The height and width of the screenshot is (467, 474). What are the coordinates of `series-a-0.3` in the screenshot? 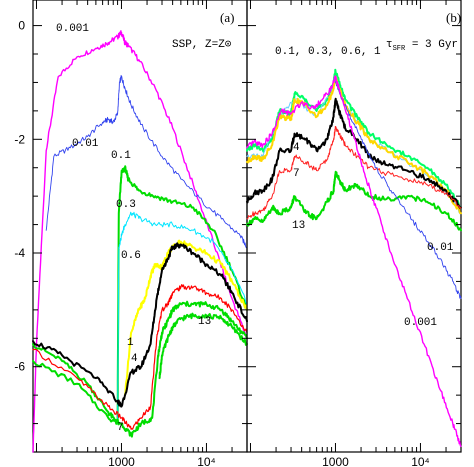 It's located at (182, 318).